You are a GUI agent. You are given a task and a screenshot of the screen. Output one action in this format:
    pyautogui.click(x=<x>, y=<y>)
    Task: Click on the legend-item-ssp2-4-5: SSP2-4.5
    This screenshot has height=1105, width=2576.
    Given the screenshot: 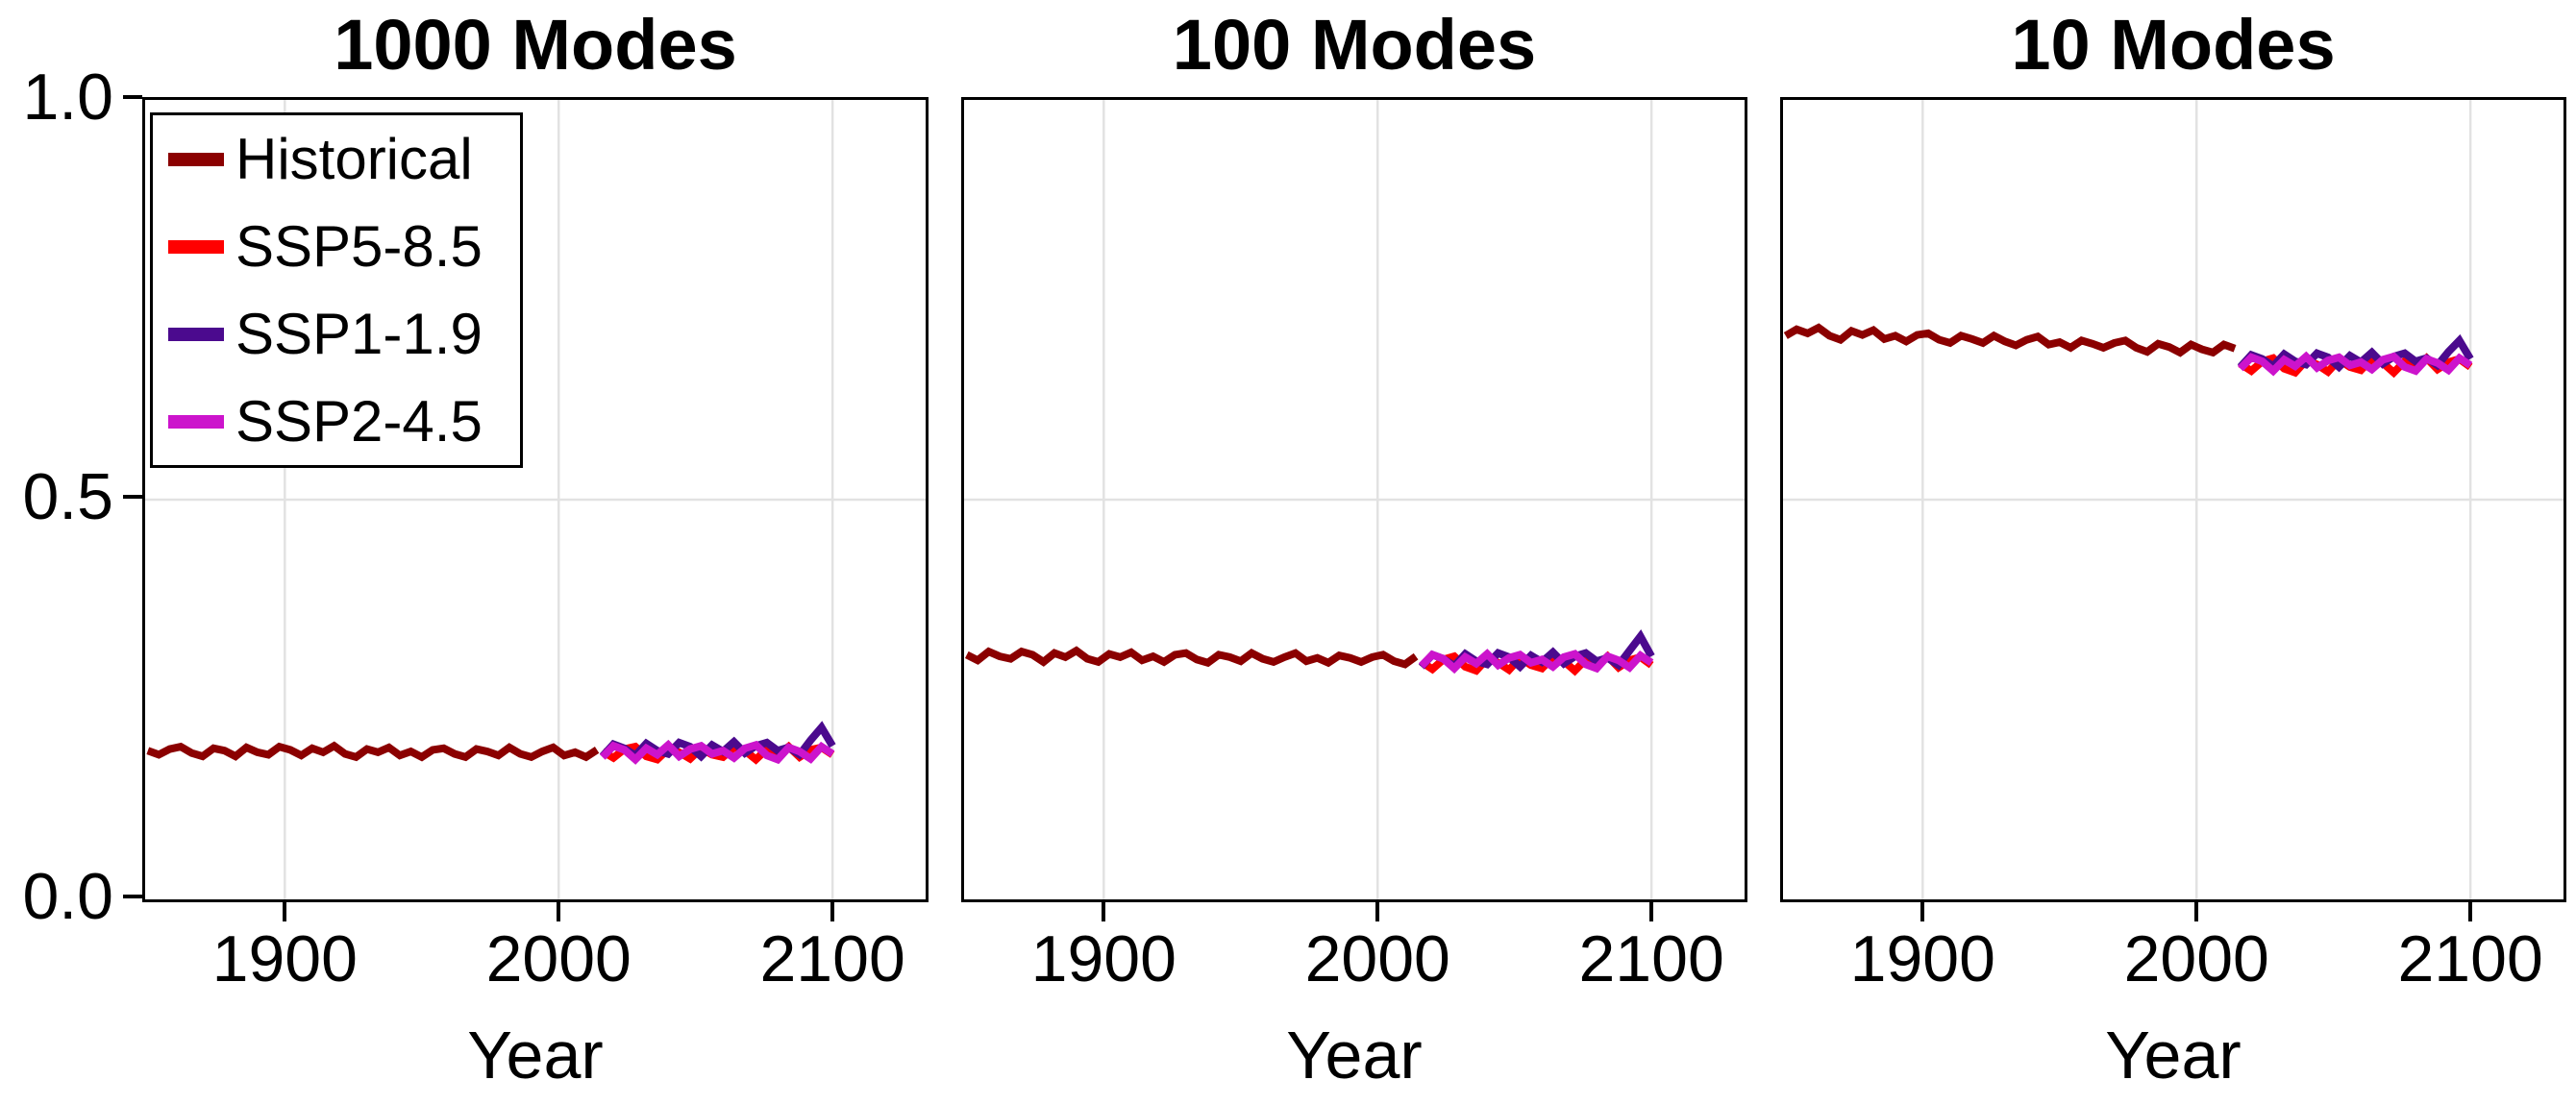 What is the action you would take?
    pyautogui.click(x=336, y=422)
    